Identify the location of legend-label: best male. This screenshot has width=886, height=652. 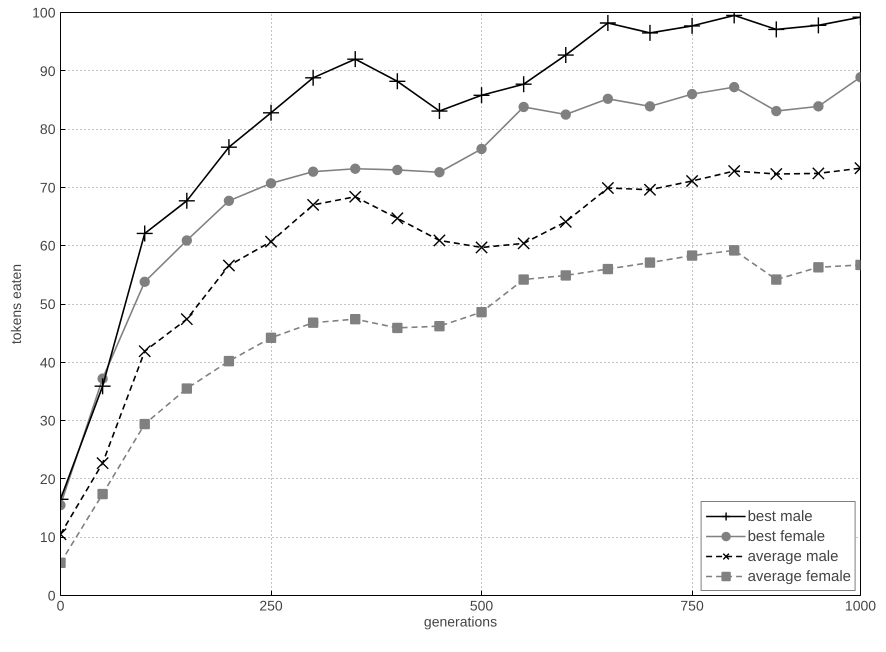
(780, 516).